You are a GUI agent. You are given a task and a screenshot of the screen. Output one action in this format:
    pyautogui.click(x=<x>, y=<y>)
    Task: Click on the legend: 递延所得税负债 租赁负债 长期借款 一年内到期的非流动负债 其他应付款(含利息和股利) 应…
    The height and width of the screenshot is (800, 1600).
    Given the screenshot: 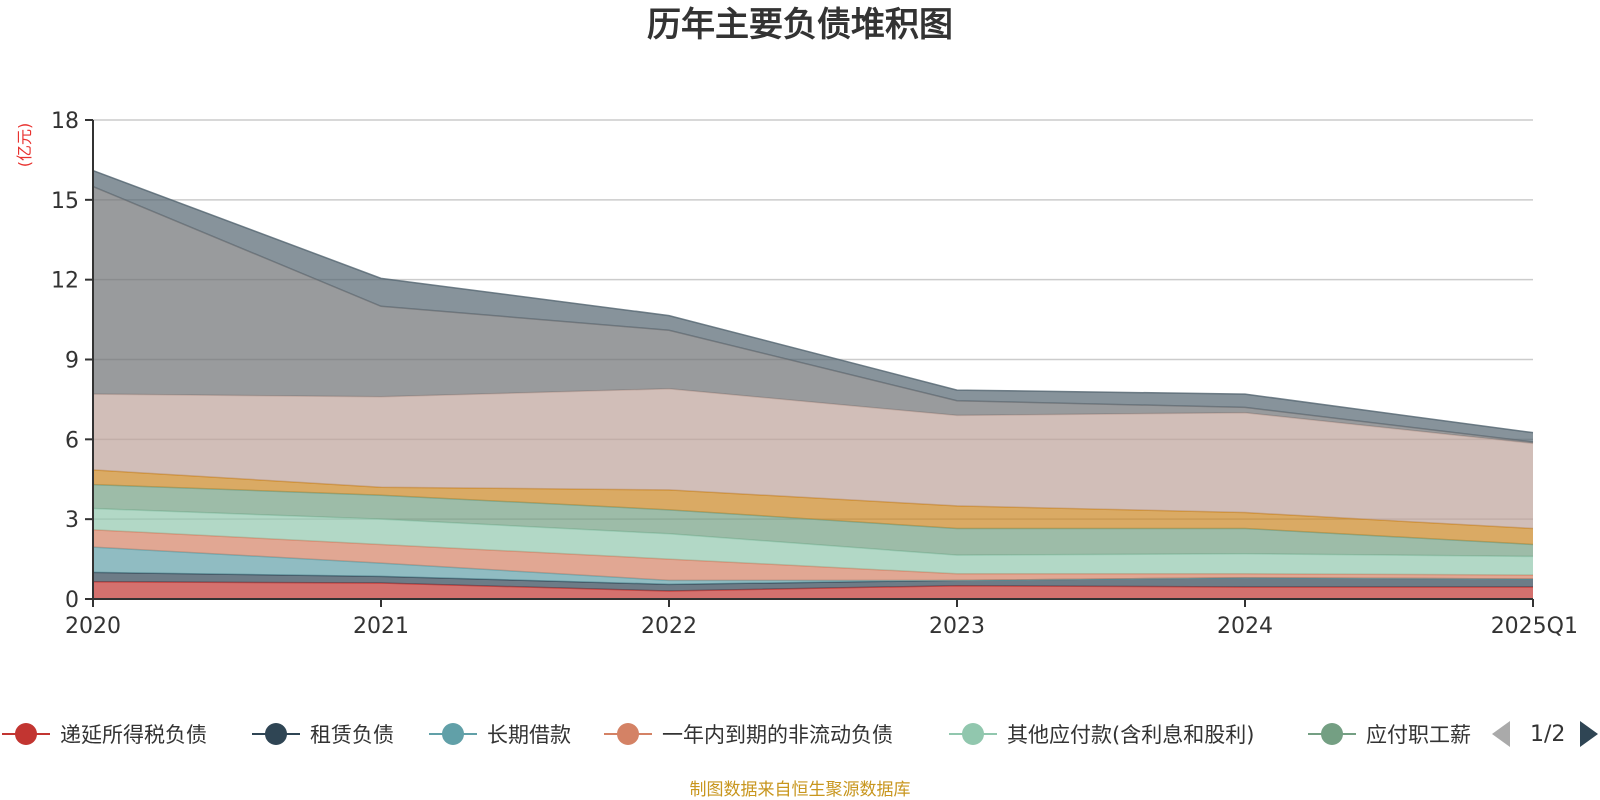 What is the action you would take?
    pyautogui.click(x=736, y=735)
    